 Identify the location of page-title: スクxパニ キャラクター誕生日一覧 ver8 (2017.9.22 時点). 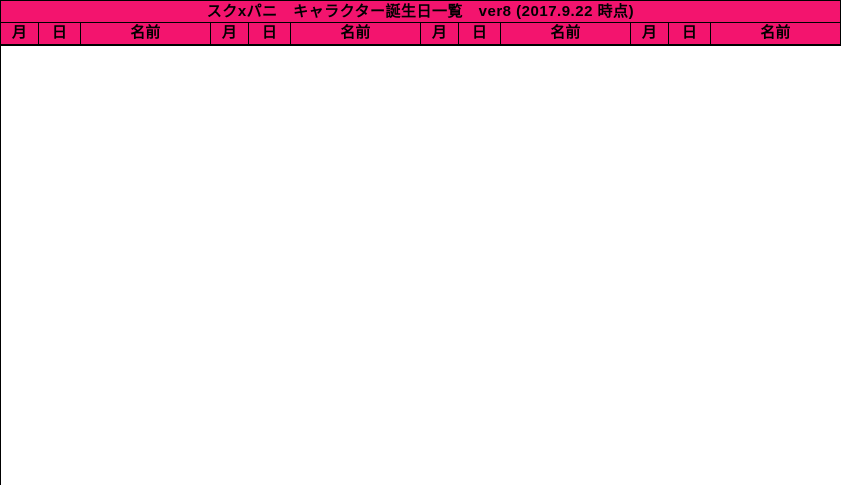
(421, 12).